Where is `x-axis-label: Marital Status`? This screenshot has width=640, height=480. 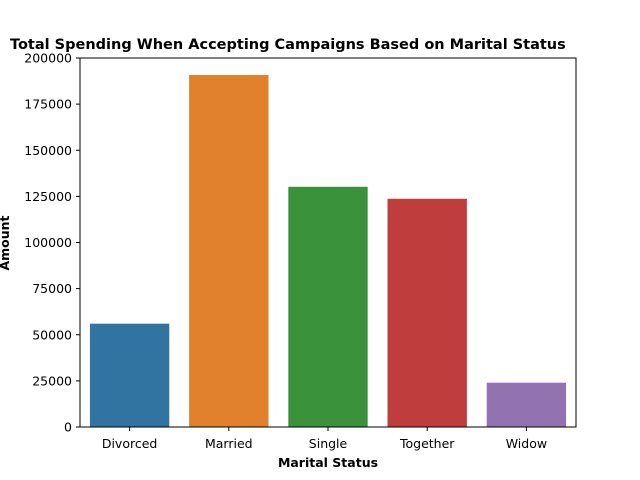
x-axis-label: Marital Status is located at coordinates (328, 462).